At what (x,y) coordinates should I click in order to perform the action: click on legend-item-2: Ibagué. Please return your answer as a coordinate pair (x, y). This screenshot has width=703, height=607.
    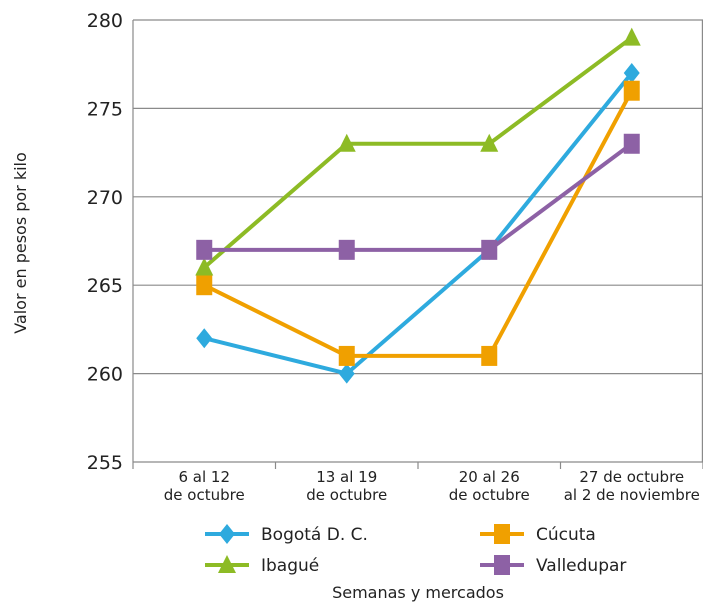
    Looking at the image, I should click on (262, 565).